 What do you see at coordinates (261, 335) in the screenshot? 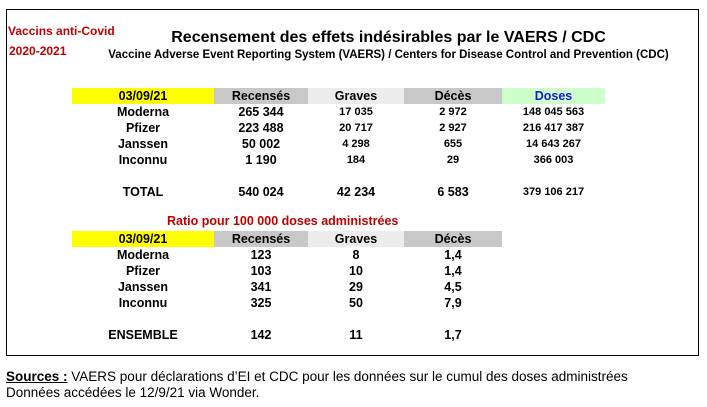
I see `total-recenses: 142` at bounding box center [261, 335].